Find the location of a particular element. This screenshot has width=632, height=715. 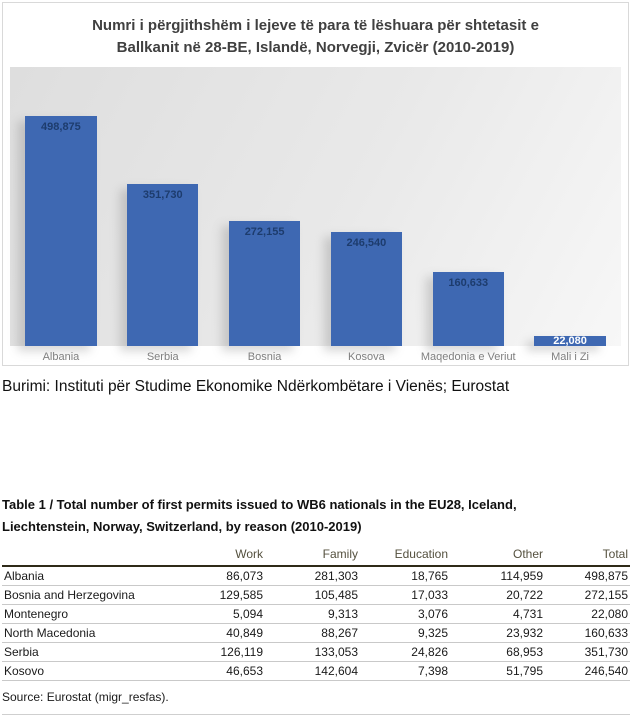

cell-value: 24,826 is located at coordinates (405, 652).